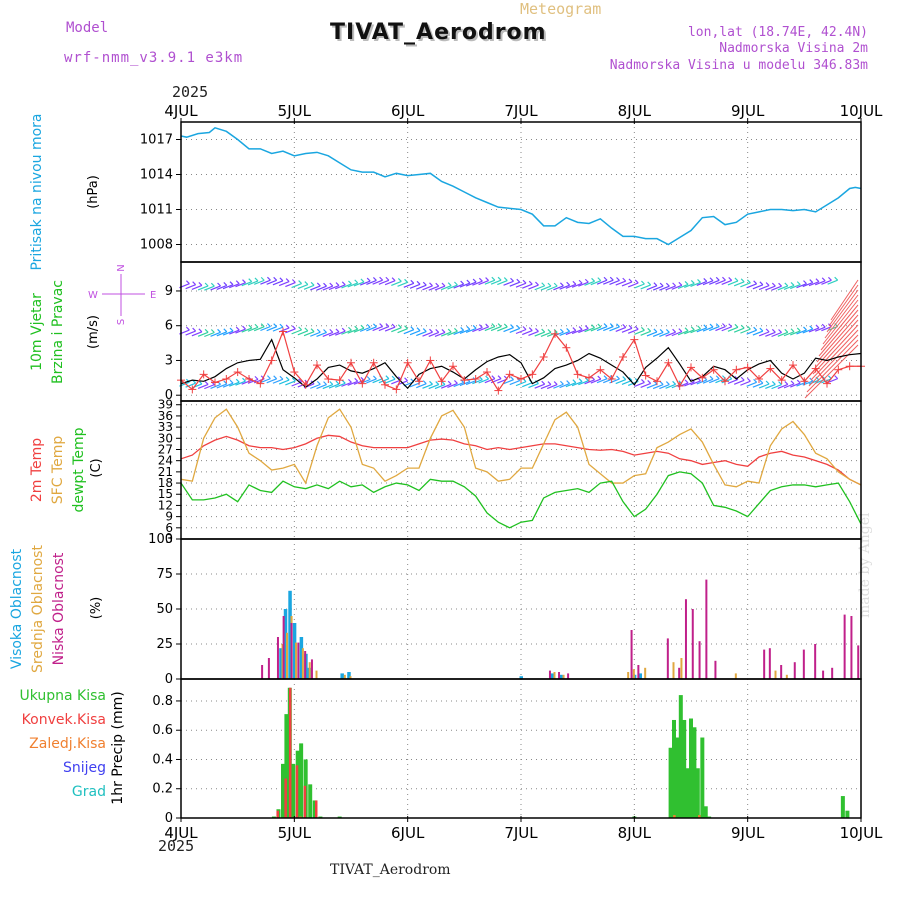 This screenshot has width=900, height=900. Describe the element at coordinates (635, 111) in the screenshot. I see `x-axis-top-label: 8JUL` at that location.